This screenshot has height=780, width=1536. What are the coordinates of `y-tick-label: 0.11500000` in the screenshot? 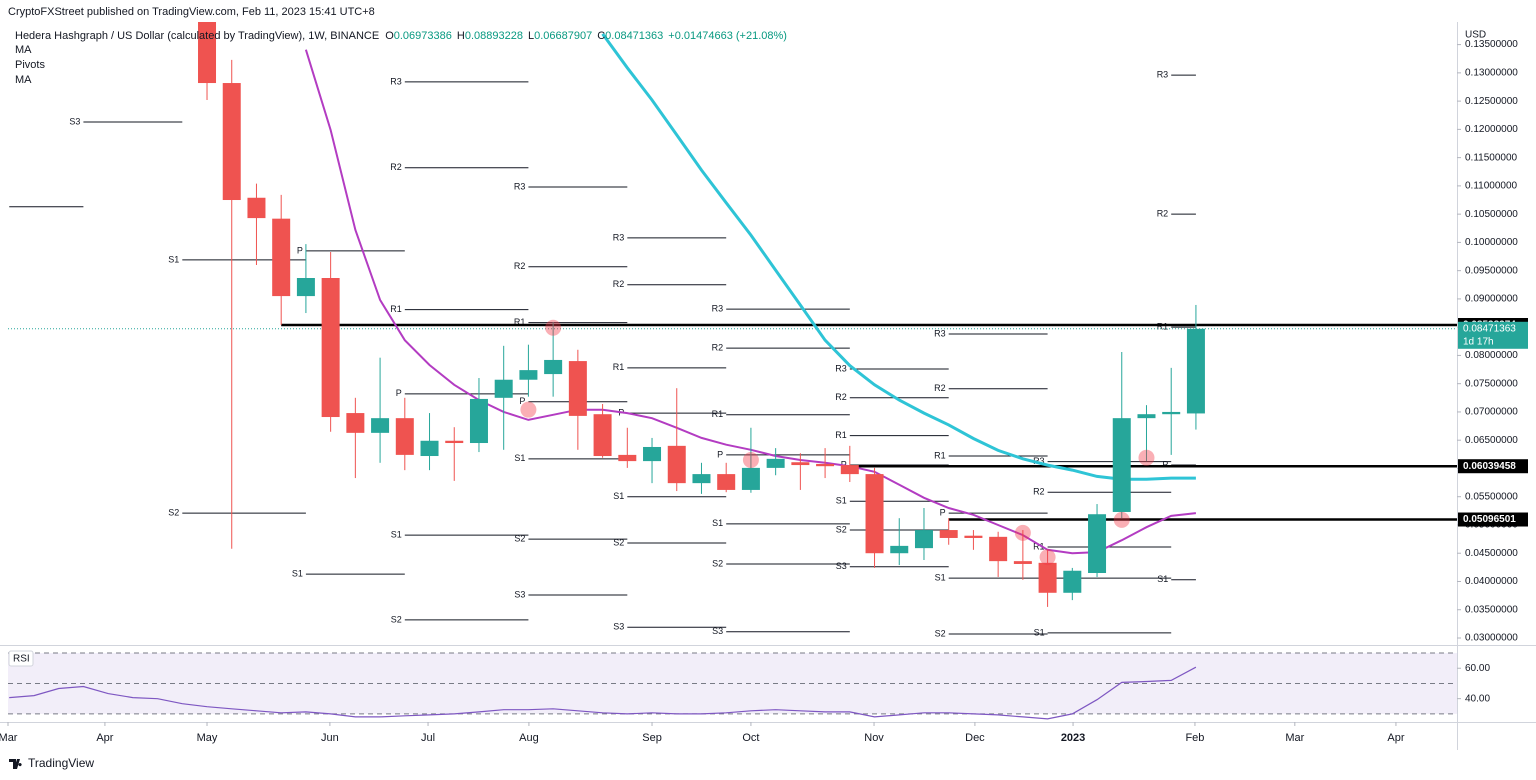 It's located at (1491, 157).